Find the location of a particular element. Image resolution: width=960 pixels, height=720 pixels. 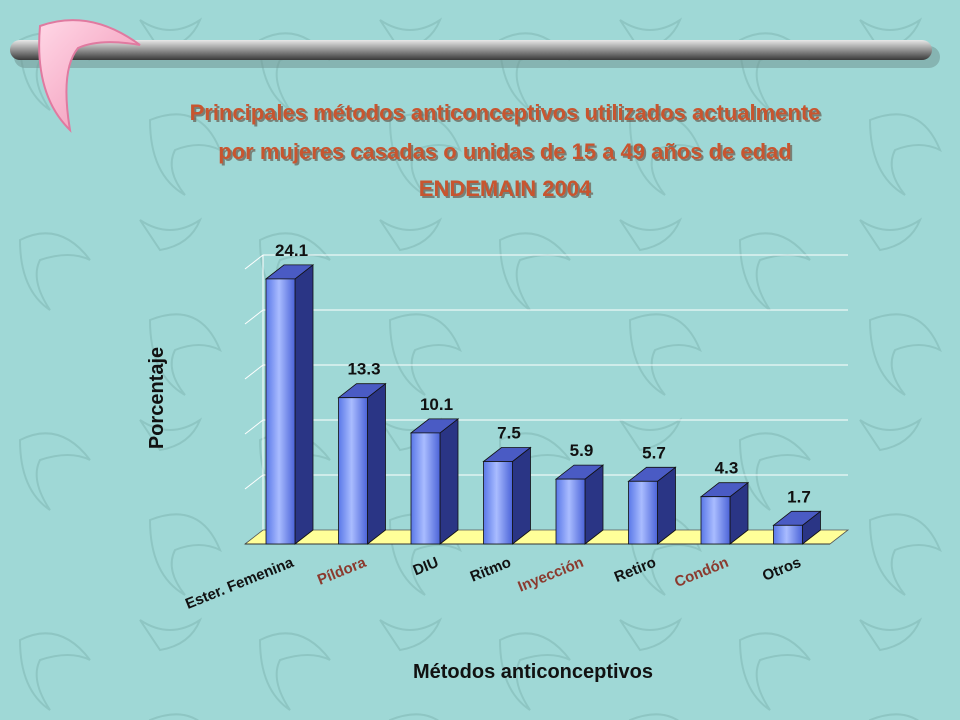

value-label: 7.5 is located at coordinates (509, 433).